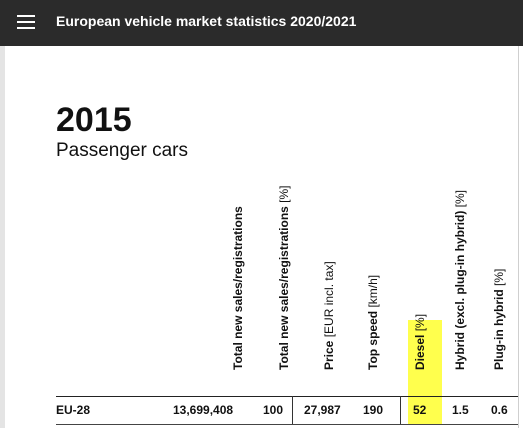  What do you see at coordinates (287, 396) in the screenshot?
I see `table-row-top-border` at bounding box center [287, 396].